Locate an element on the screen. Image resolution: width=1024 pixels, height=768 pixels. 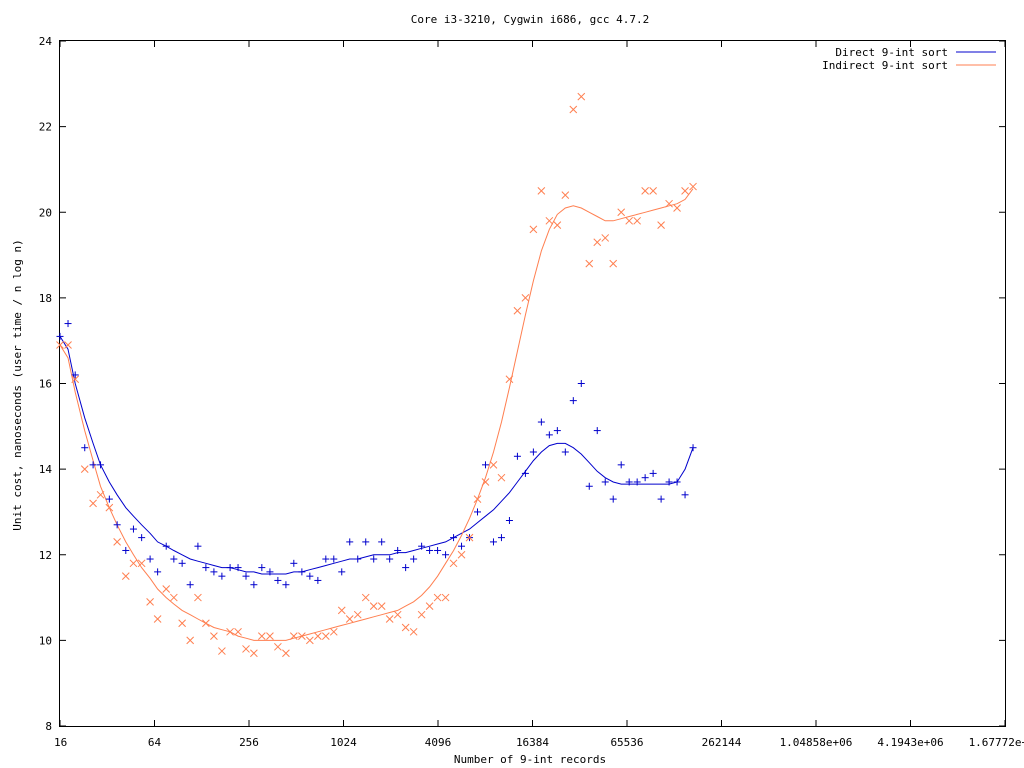
x-tick-label: 1.04858e+06 is located at coordinates (816, 742).